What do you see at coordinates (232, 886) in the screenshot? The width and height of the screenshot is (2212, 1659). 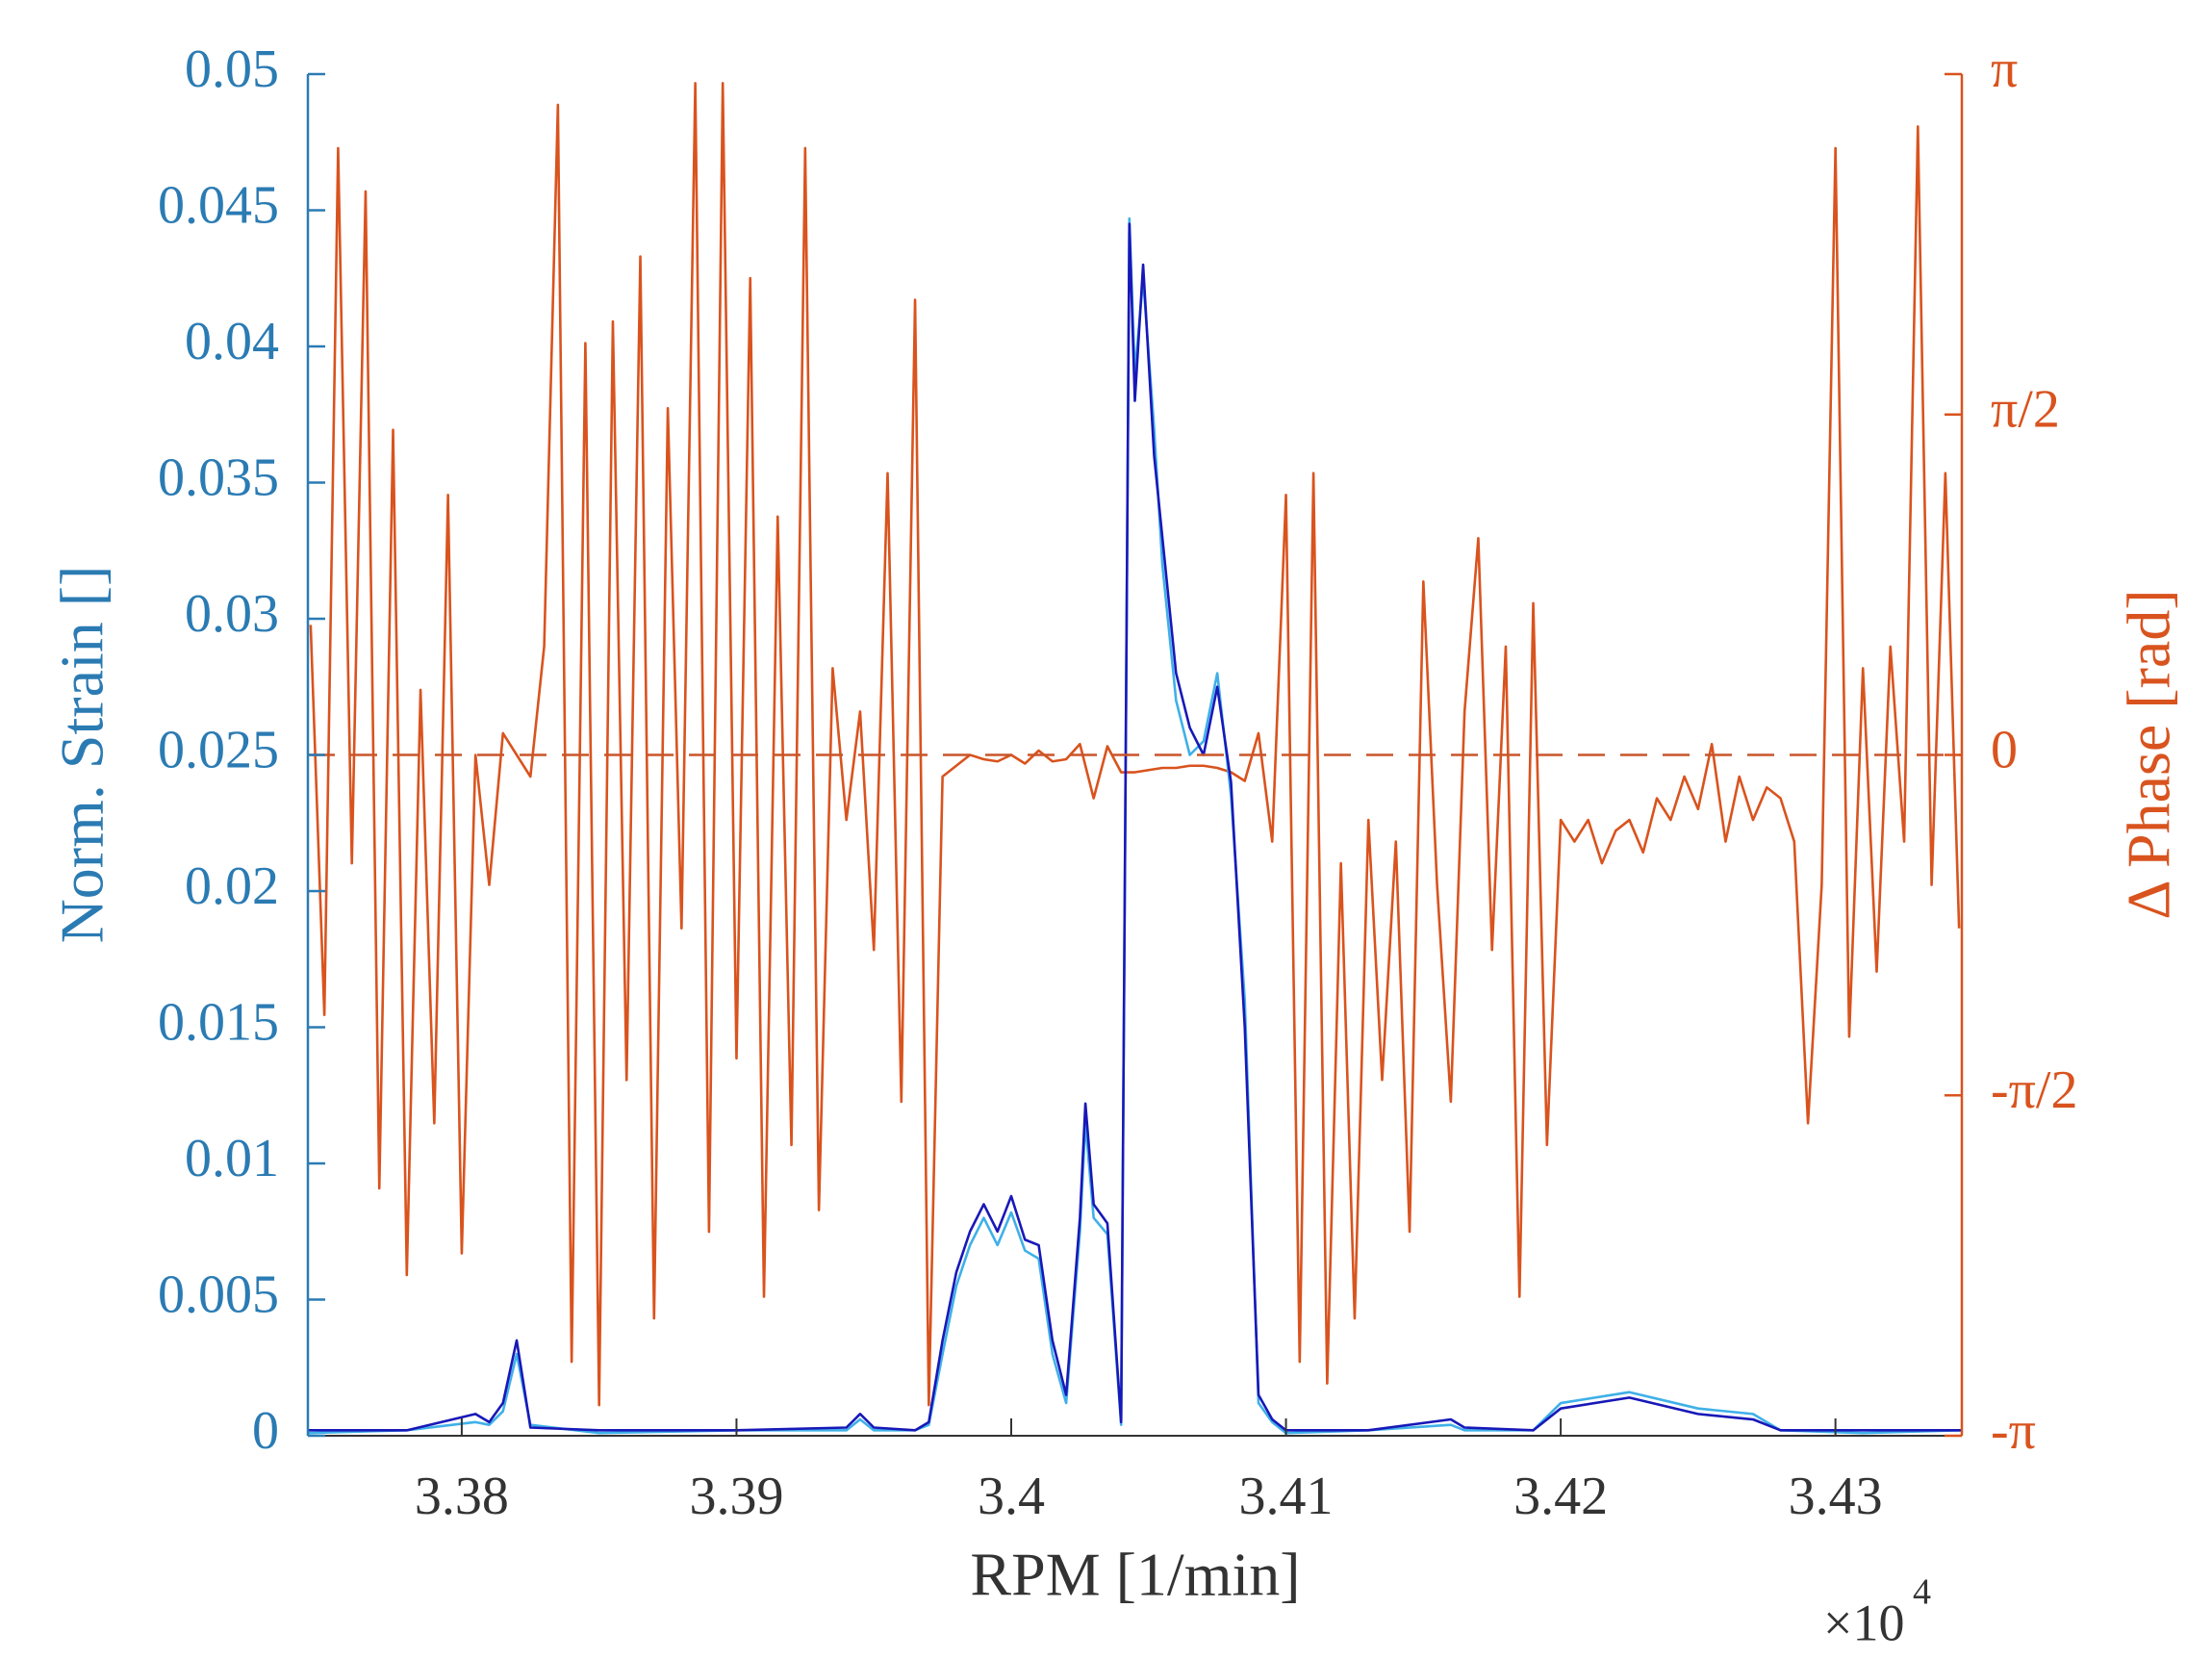 I see `y-tick-label: 0.02` at bounding box center [232, 886].